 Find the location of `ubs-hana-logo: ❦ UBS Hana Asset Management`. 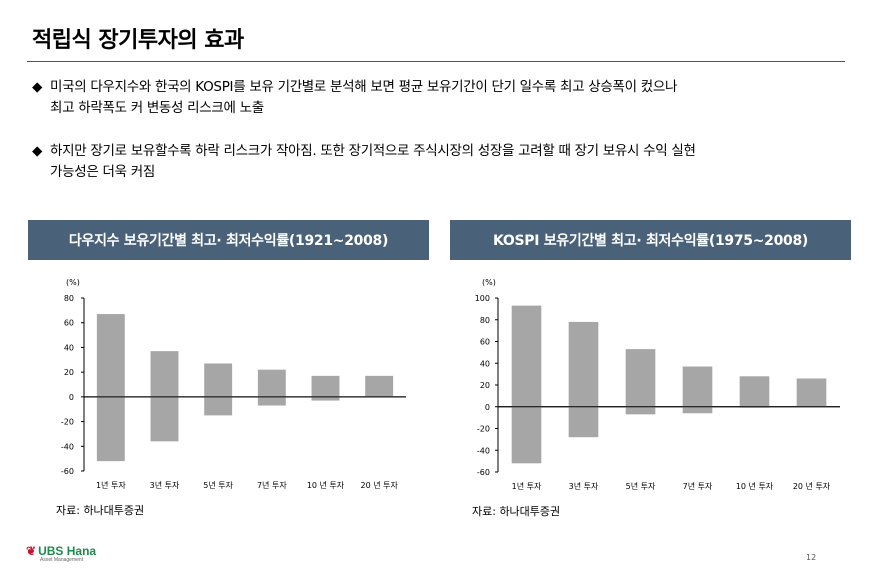

ubs-hana-logo: ❦ UBS Hana Asset Management is located at coordinates (61, 553).